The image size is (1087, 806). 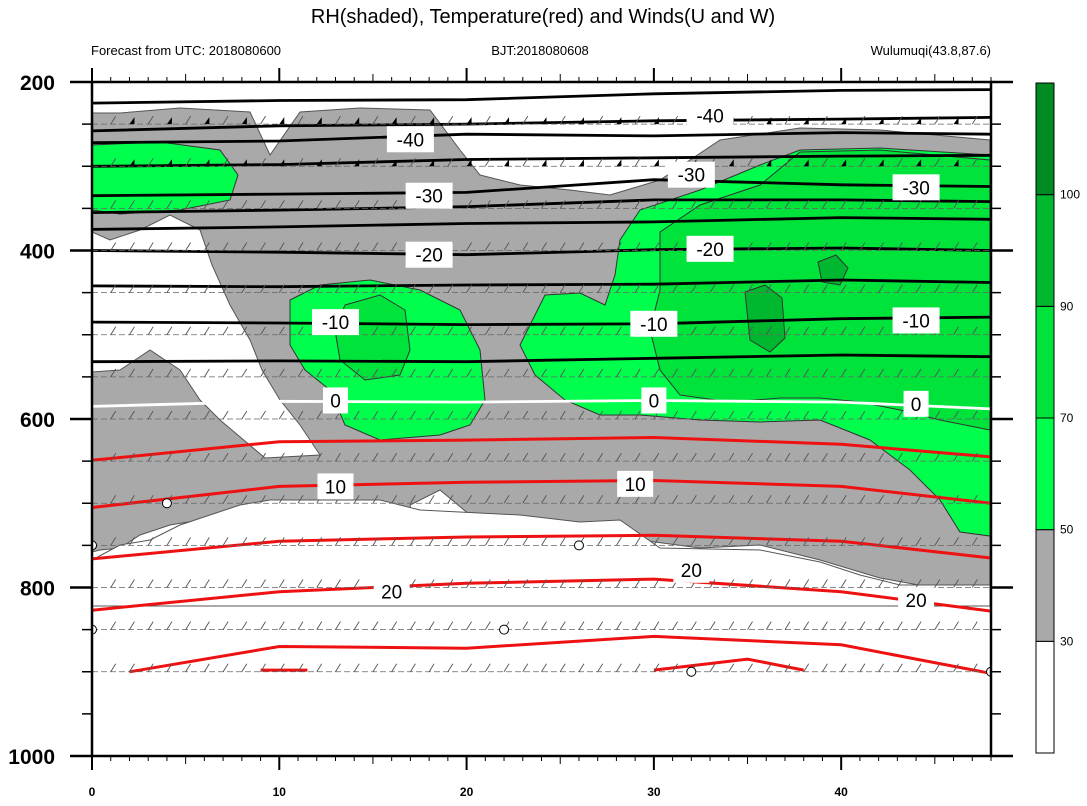 I want to click on calm-wind-circle, so click(x=578, y=545).